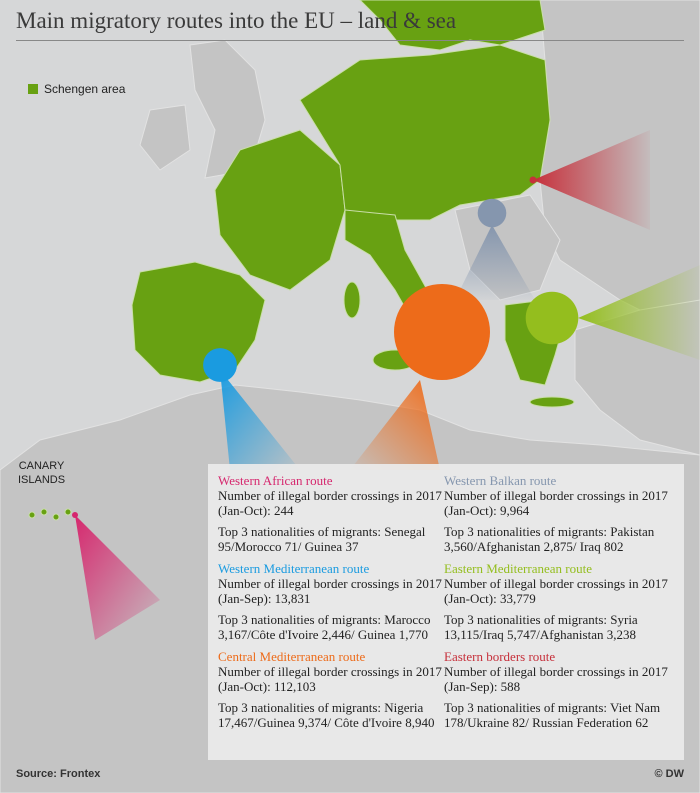 Image resolution: width=700 pixels, height=793 pixels. What do you see at coordinates (260, 420) in the screenshot?
I see `western-mediterranean-route-cone` at bounding box center [260, 420].